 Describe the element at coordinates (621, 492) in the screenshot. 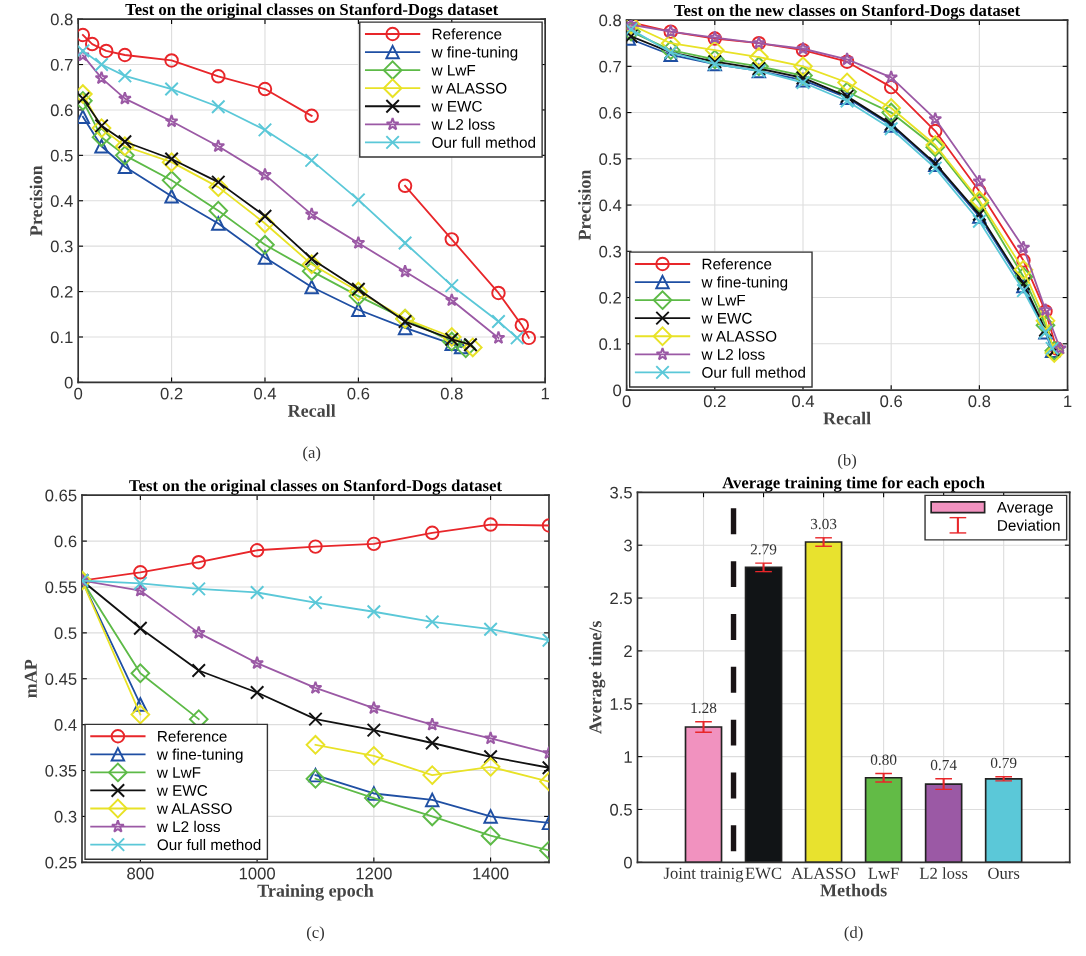

I see `y-tick-label: 3.5` at that location.